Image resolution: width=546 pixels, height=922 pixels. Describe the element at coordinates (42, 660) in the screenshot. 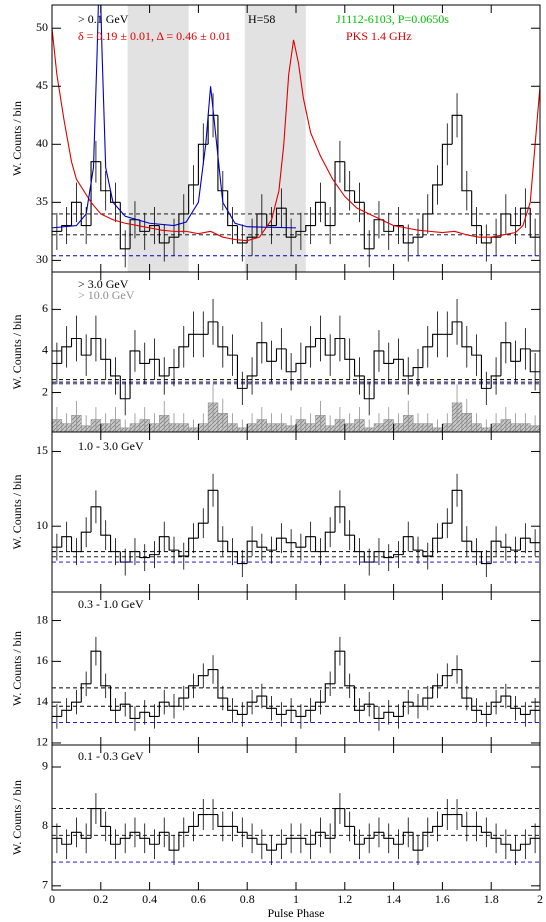

I see `y-tick-label: 16` at that location.